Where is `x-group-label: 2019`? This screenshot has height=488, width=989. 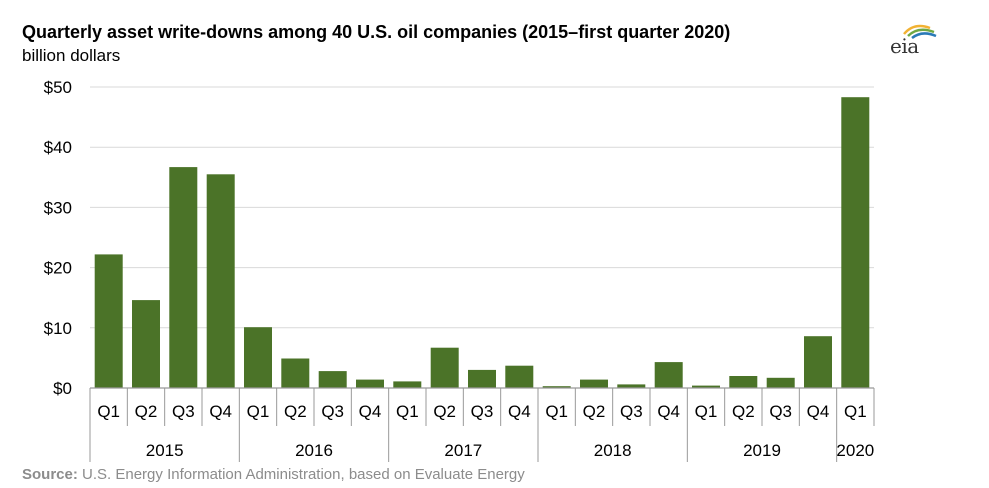
x-group-label: 2019 is located at coordinates (762, 450).